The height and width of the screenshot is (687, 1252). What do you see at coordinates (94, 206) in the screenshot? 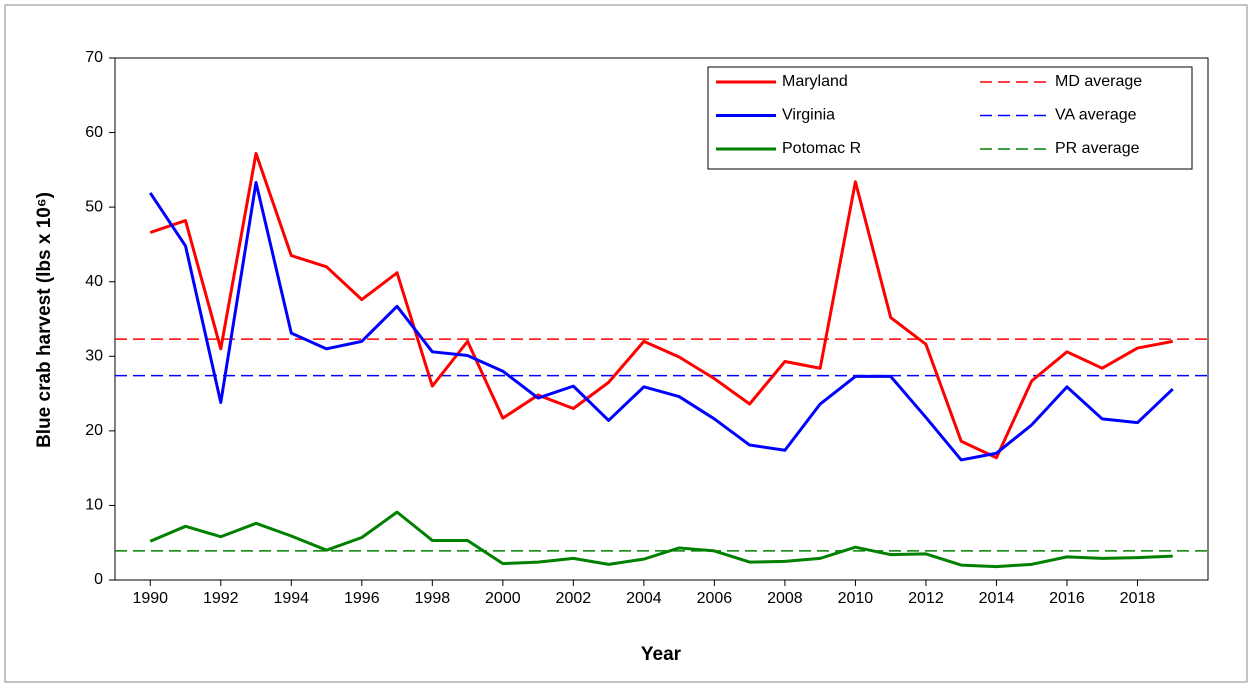
I see `y-tick-label: 50` at bounding box center [94, 206].